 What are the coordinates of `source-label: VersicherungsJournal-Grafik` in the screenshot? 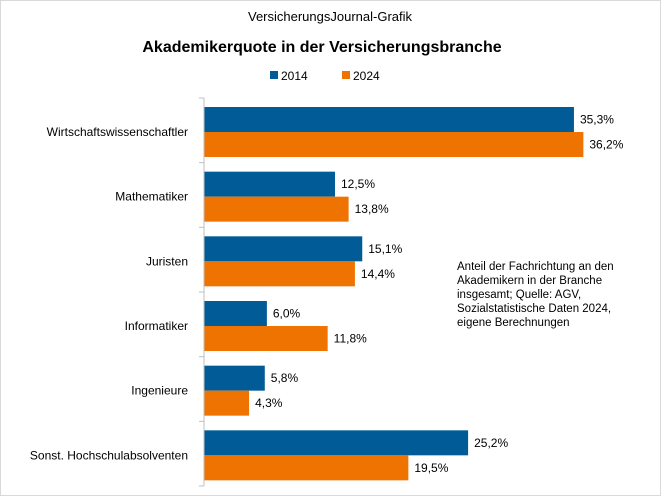 It's located at (330, 16).